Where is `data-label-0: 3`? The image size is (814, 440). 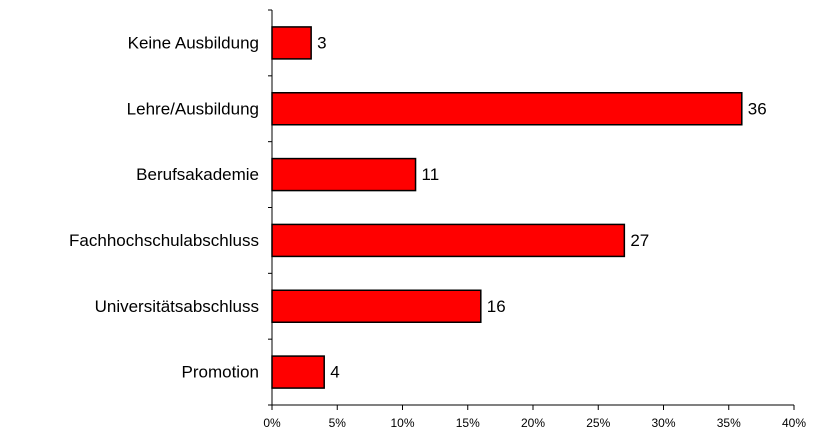
data-label-0: 3 is located at coordinates (321, 42).